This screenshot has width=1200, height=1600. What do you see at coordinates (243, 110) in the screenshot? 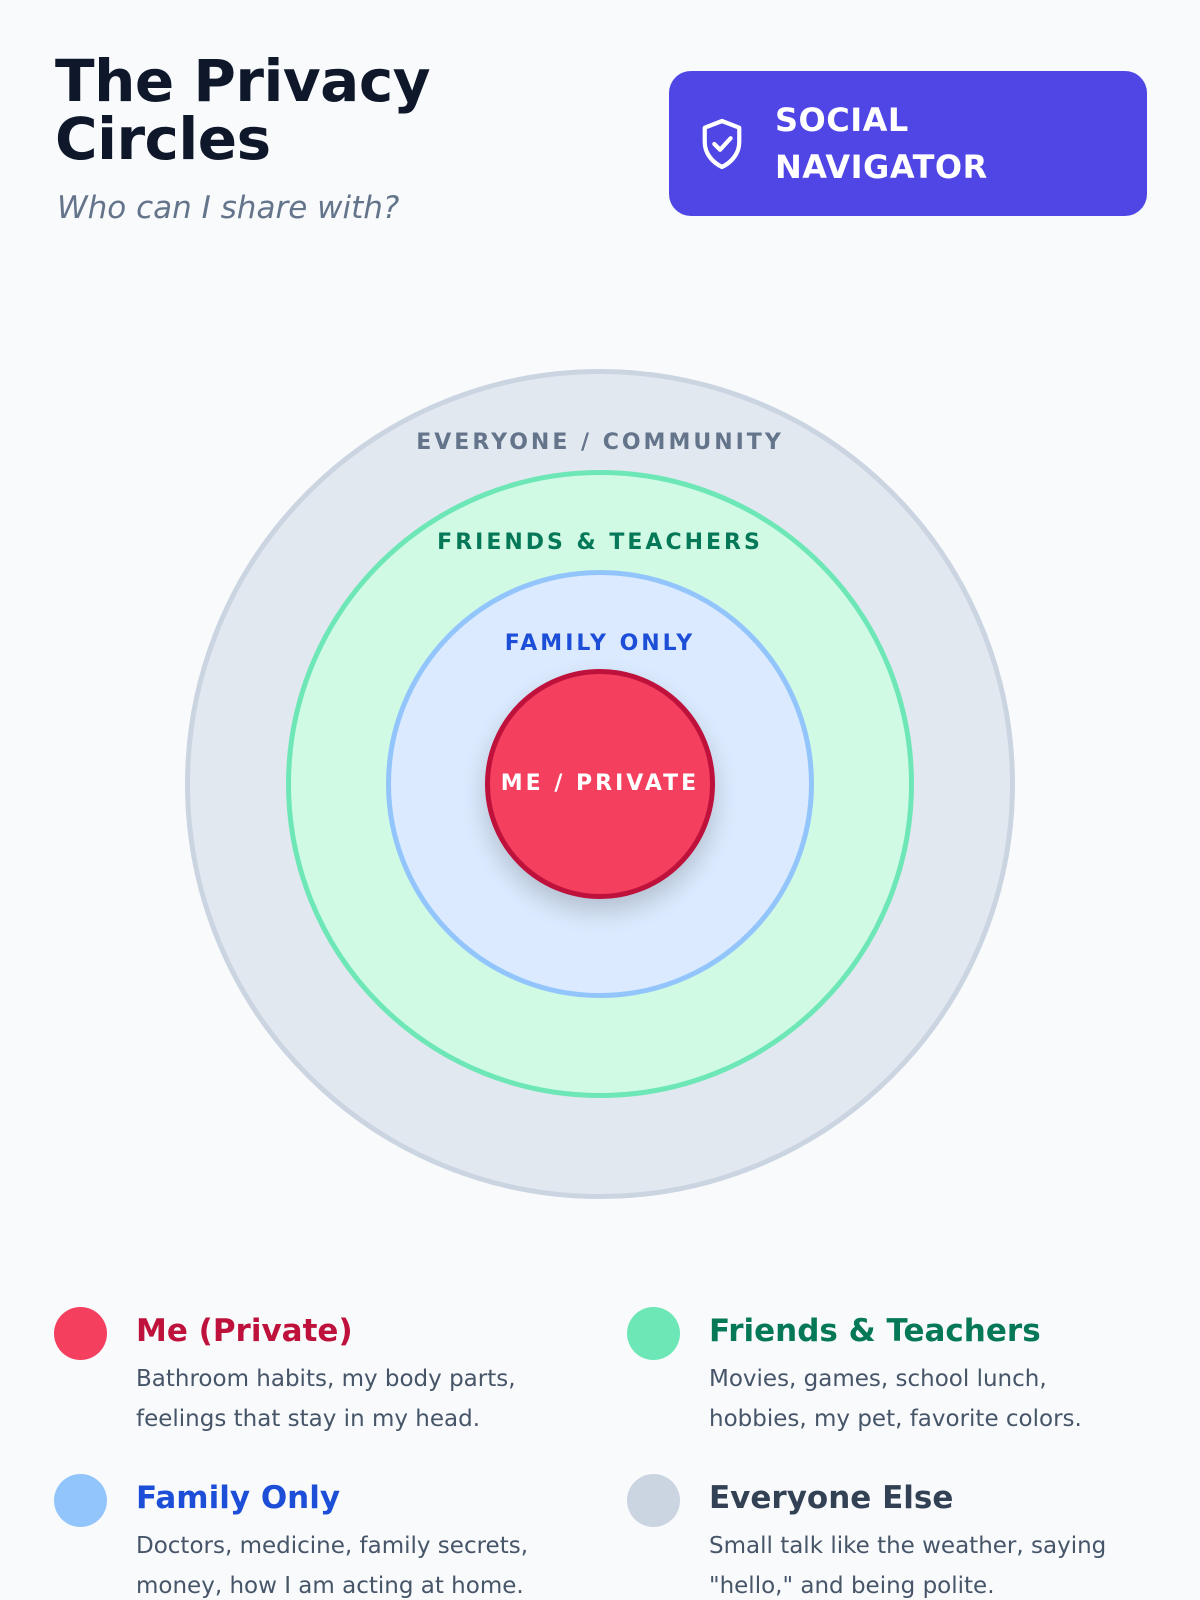
I see `page-title: The Privacy Circles` at bounding box center [243, 110].